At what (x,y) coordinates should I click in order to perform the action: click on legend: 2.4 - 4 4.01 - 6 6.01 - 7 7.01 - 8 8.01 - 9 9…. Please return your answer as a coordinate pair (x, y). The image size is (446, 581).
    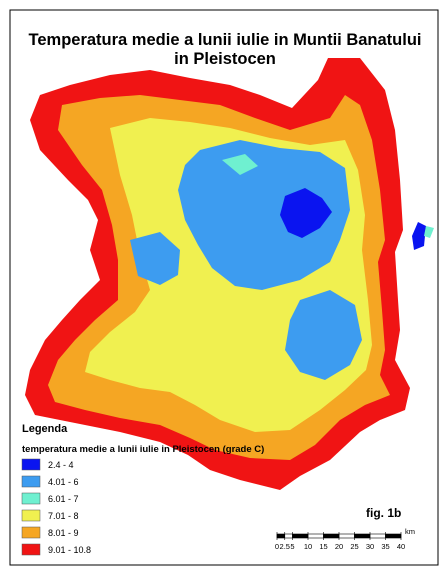
    Looking at the image, I should click on (56, 507).